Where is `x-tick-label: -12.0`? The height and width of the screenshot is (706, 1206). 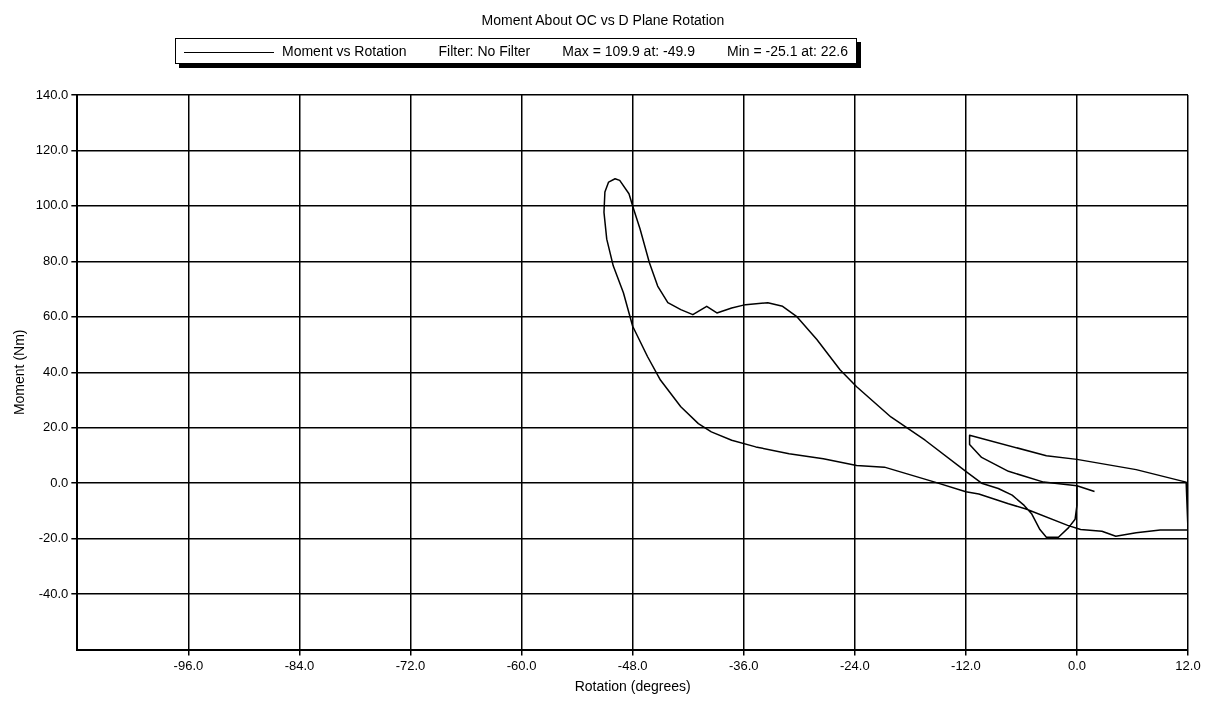 x-tick-label: -12.0 is located at coordinates (966, 665).